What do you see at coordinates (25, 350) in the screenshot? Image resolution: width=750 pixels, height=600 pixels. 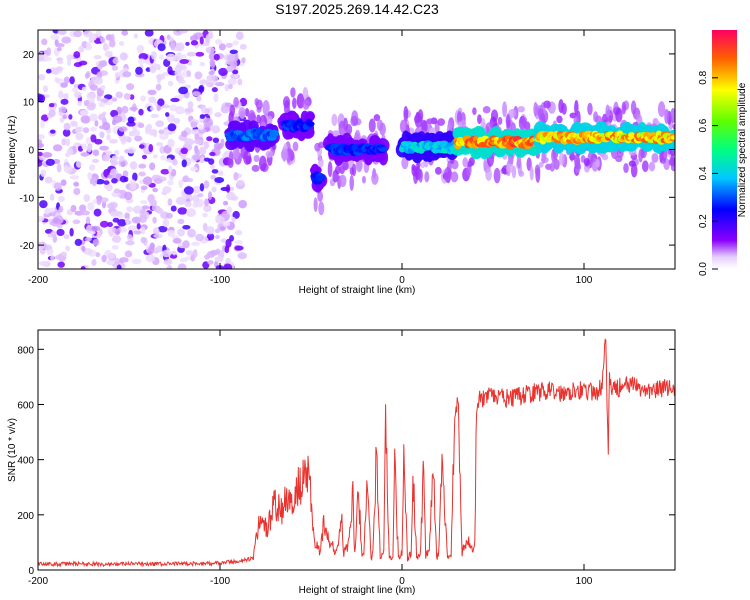 I see `y-tick-label: 800` at bounding box center [25, 350].